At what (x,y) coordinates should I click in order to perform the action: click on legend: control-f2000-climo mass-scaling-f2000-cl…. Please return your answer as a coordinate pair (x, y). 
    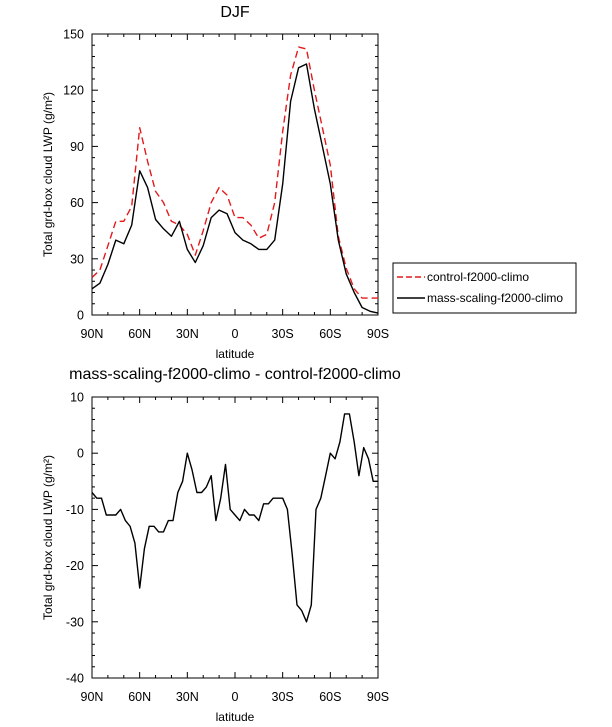
    Looking at the image, I should click on (484, 288).